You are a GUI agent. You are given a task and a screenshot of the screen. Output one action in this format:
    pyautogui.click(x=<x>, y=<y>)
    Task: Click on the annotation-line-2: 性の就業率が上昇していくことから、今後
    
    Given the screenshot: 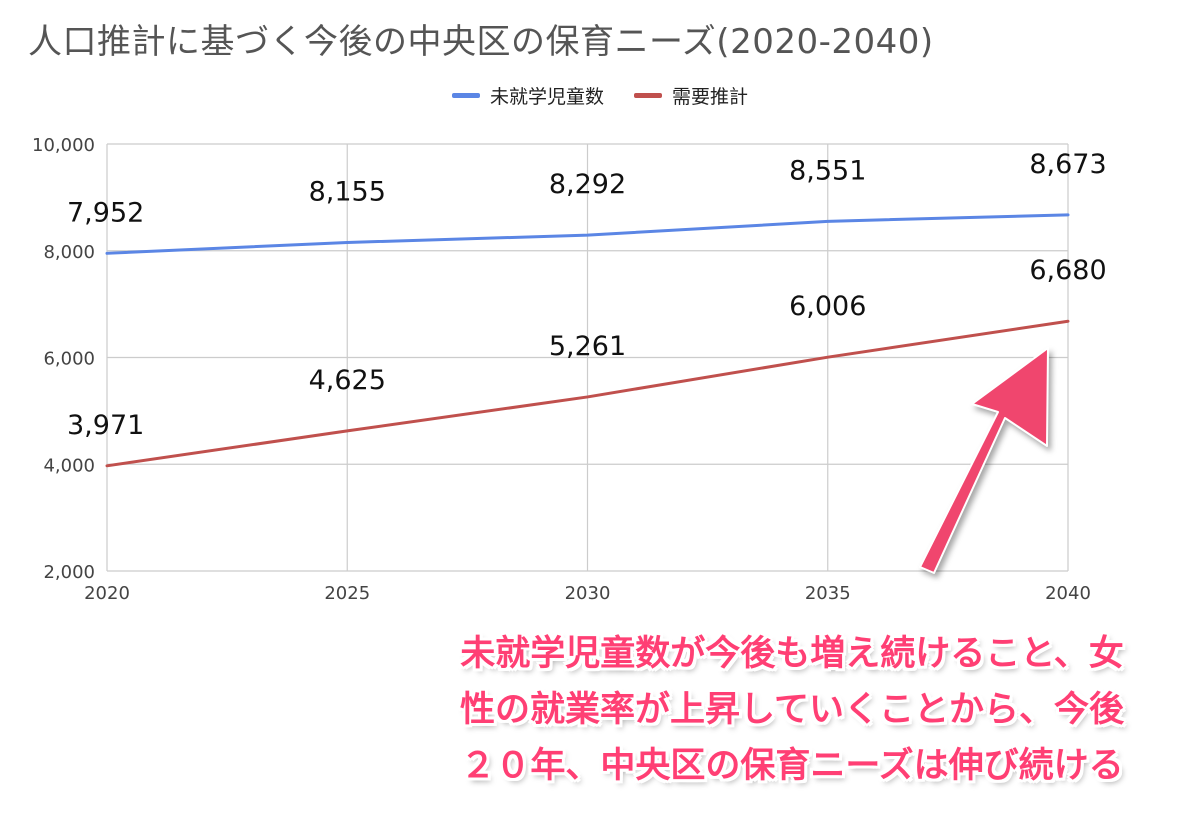 What is the action you would take?
    pyautogui.click(x=792, y=710)
    